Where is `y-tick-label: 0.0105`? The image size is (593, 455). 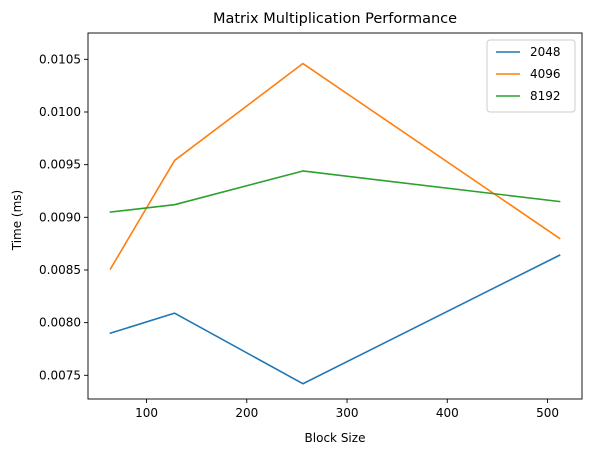
y-tick-label: 0.0105 is located at coordinates (60, 59).